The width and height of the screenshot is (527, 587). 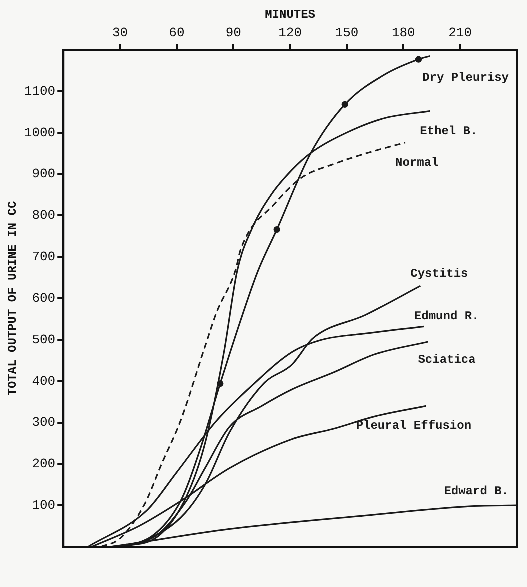 What do you see at coordinates (439, 274) in the screenshot?
I see `series-label: Cystitis` at bounding box center [439, 274].